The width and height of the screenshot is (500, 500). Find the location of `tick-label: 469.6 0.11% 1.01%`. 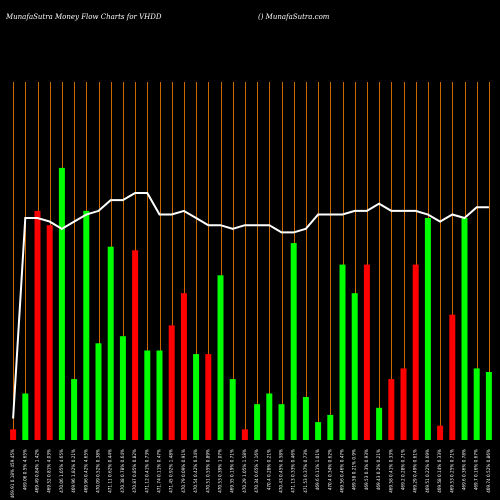

tick-label: 469.6 0.11% 1.01% is located at coordinates (317, 469).